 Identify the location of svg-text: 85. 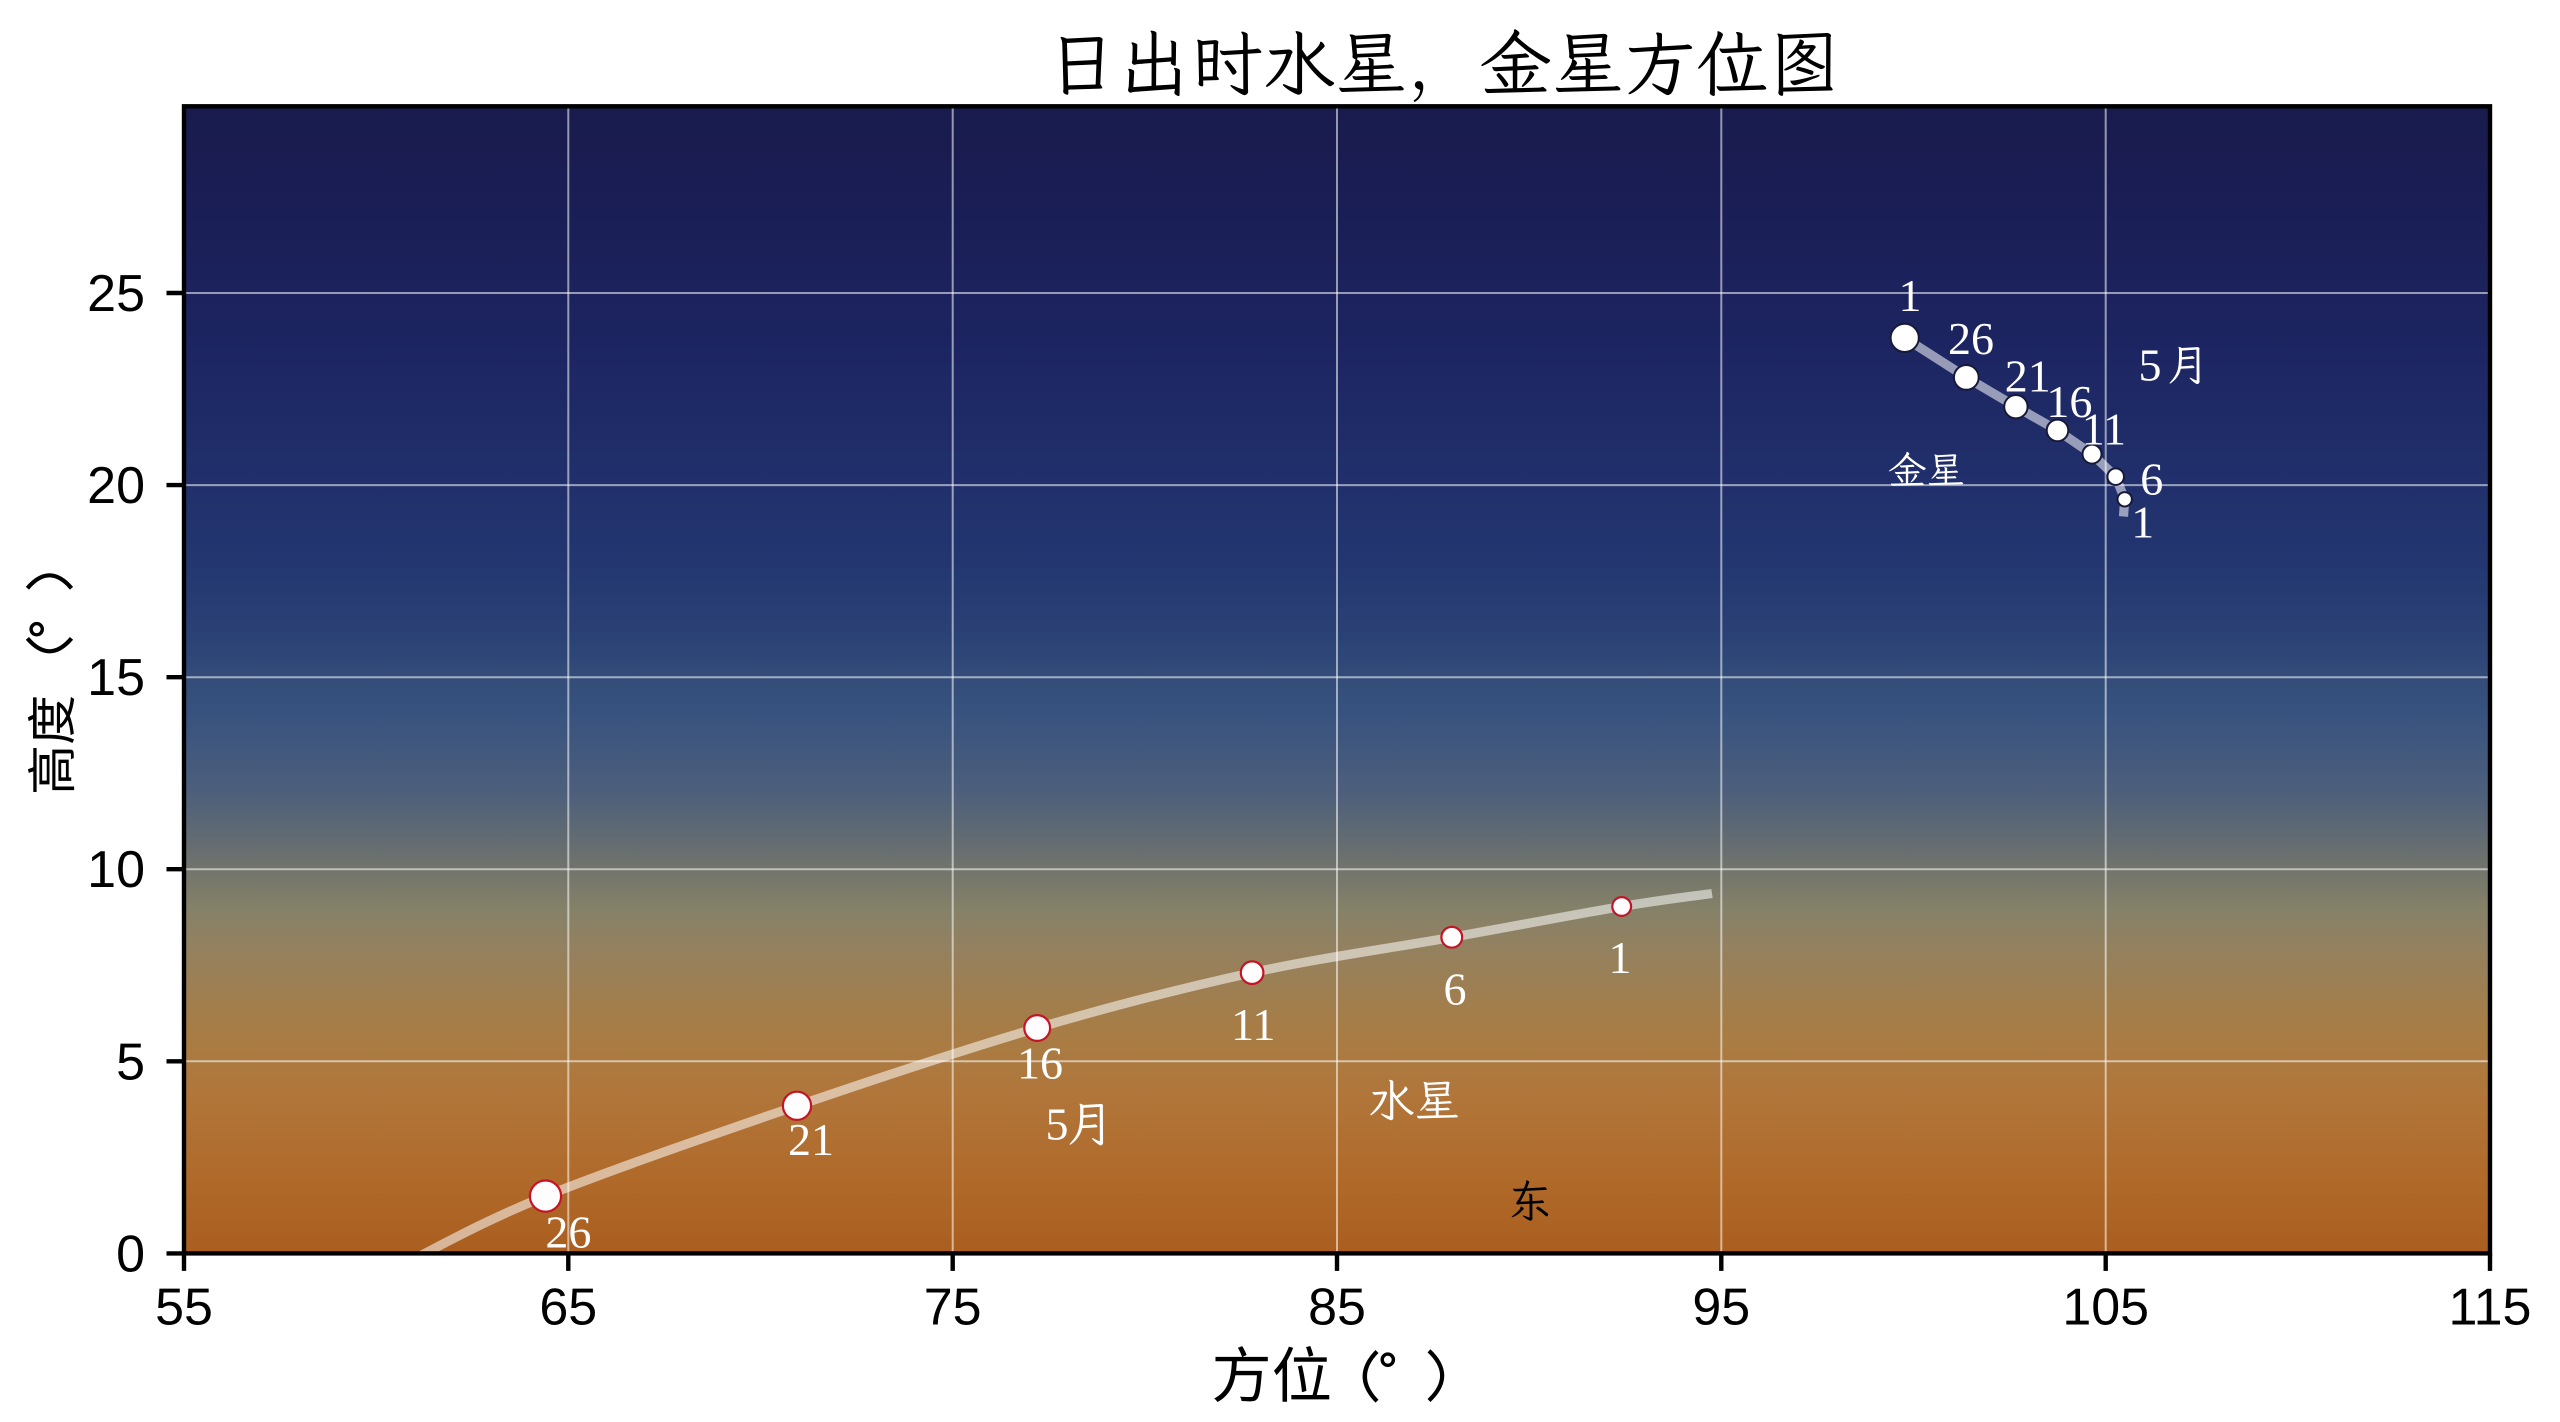
(1337, 1308).